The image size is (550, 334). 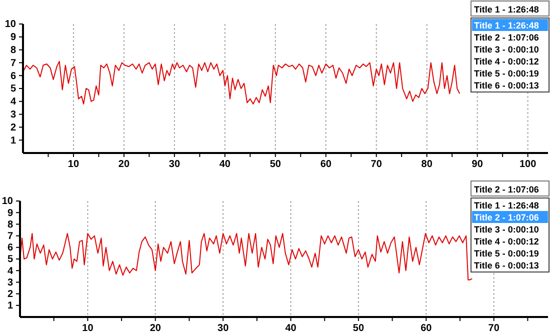 What do you see at coordinates (478, 164) in the screenshot?
I see `x-tick-label: 90` at bounding box center [478, 164].